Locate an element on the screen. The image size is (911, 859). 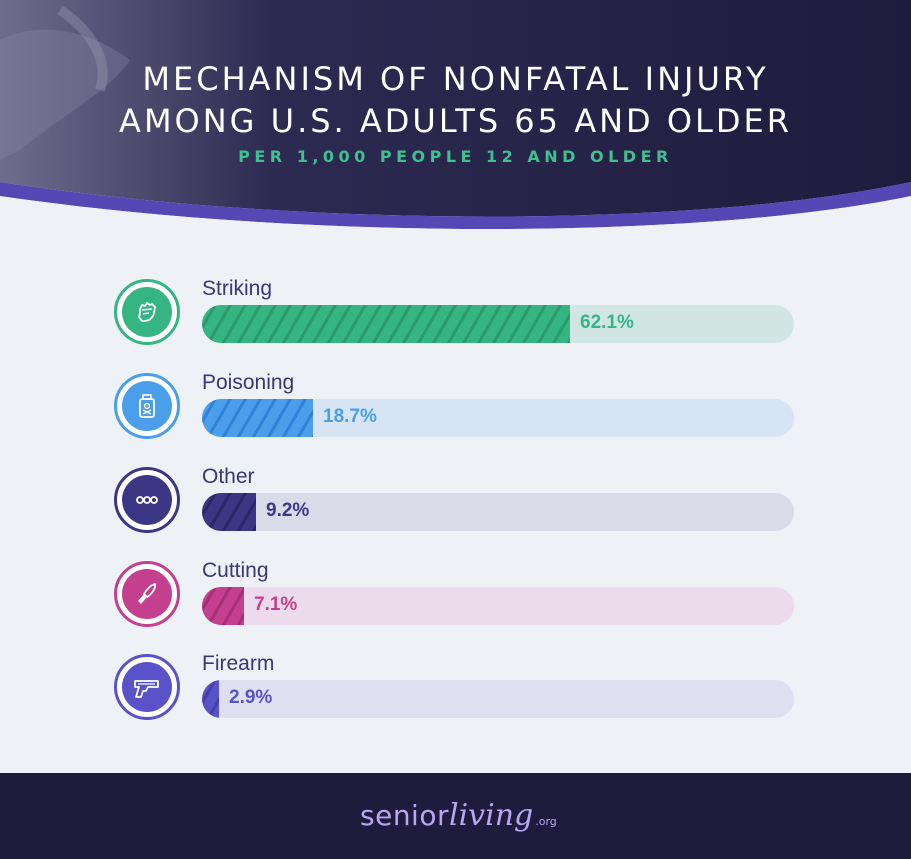
title-line-2: AMONG U.S. ADULTS 65 AND OLDER is located at coordinates (455, 121).